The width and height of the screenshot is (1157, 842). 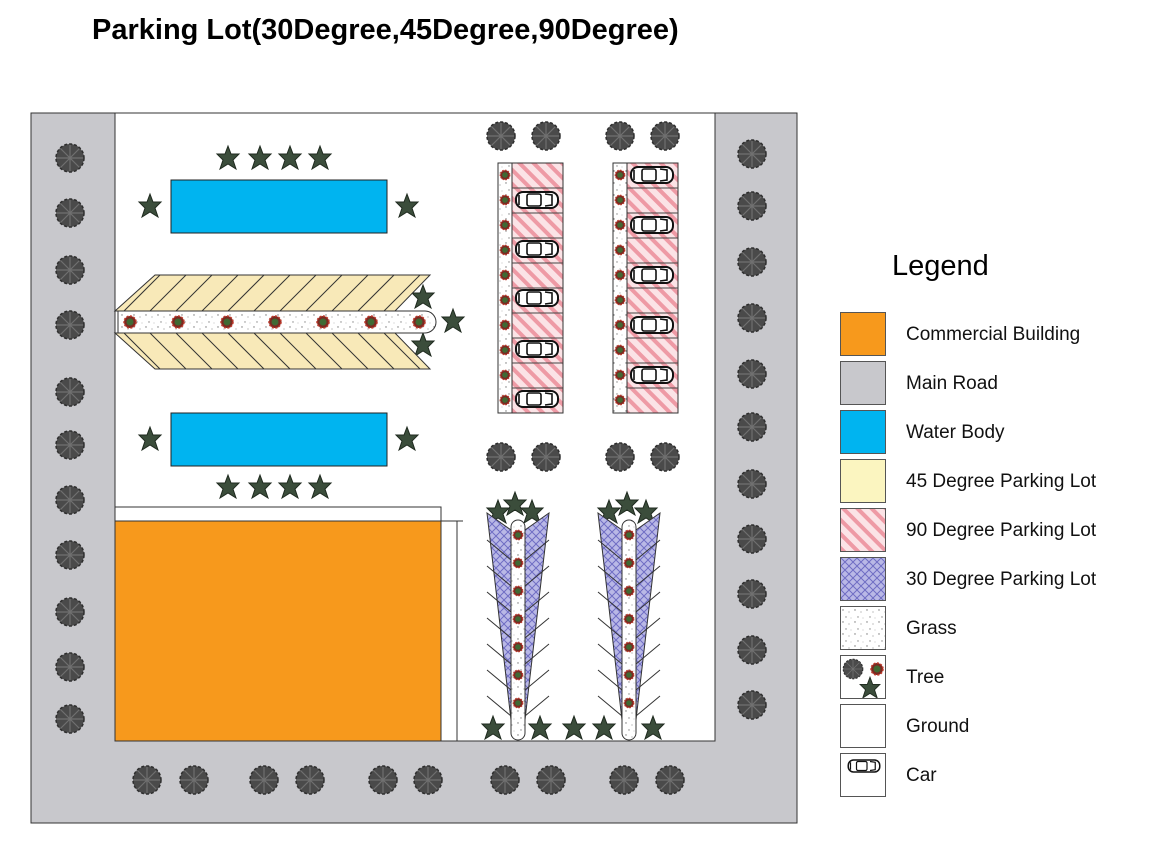 I want to click on legend-swatch-grass, so click(x=863, y=628).